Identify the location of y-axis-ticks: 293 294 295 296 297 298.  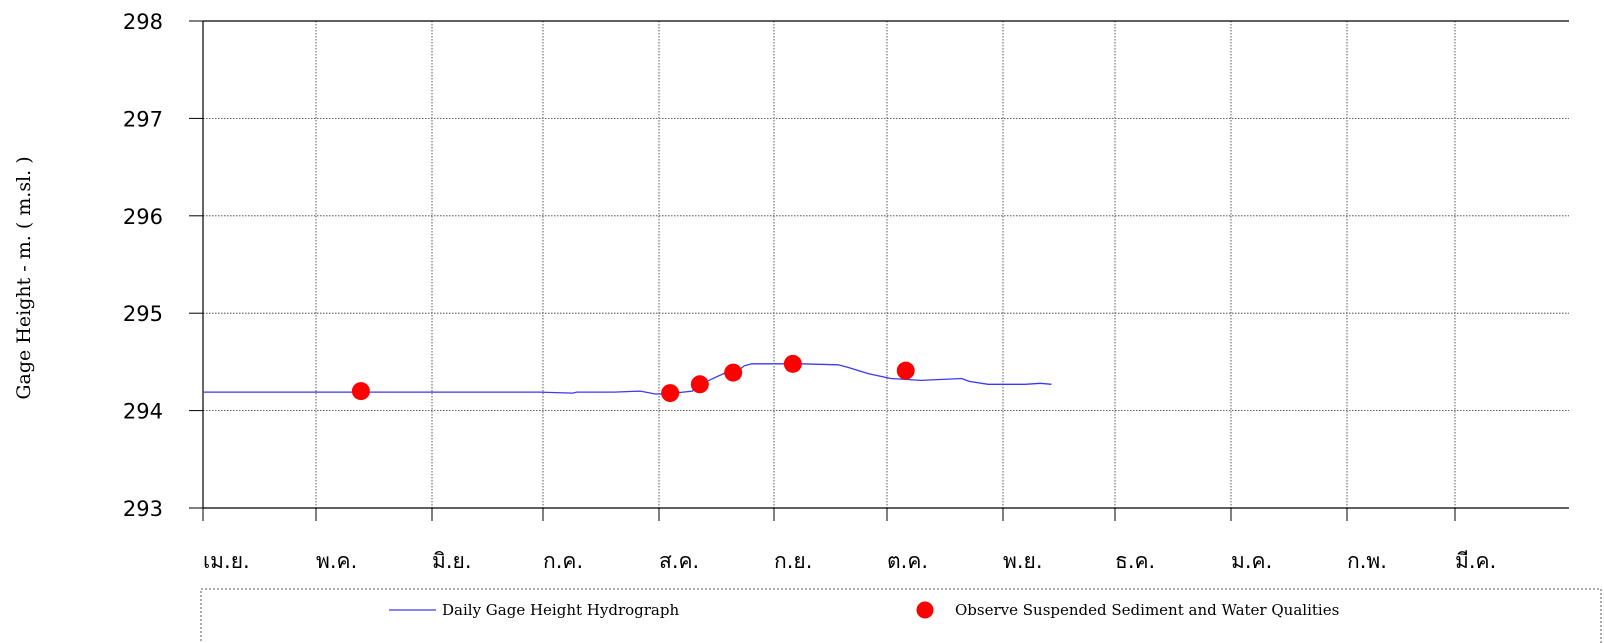
(163, 265).